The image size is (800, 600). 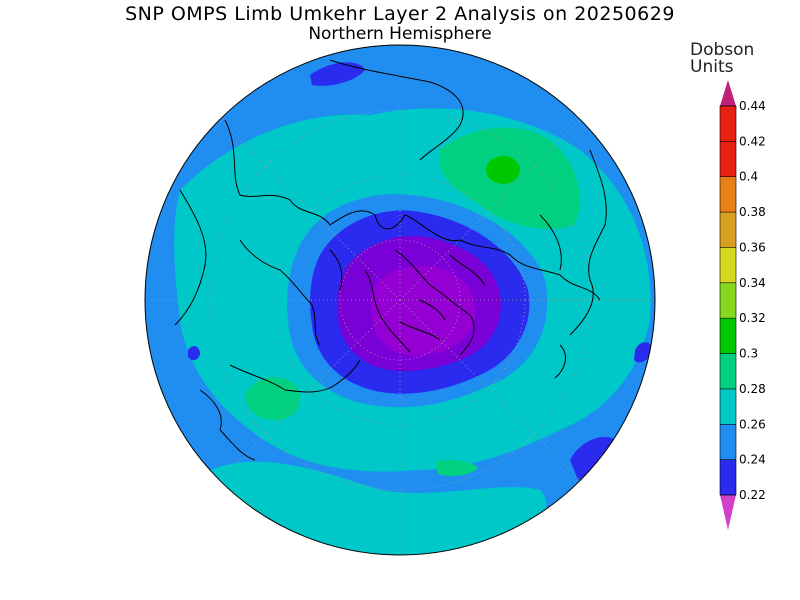 What do you see at coordinates (752, 247) in the screenshot?
I see `colorbar-tick-label: 0.36` at bounding box center [752, 247].